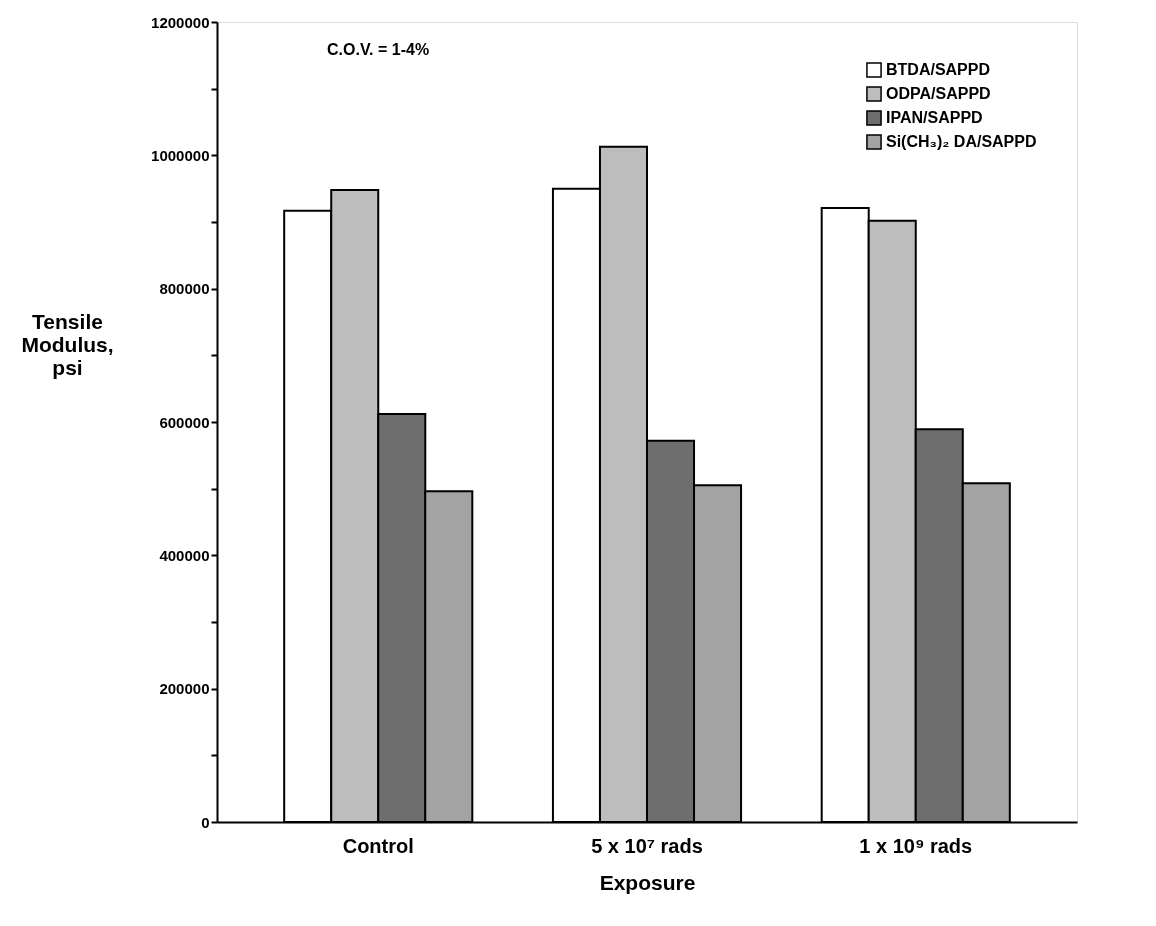  Describe the element at coordinates (184, 689) in the screenshot. I see `y-tick-label: 200000` at that location.